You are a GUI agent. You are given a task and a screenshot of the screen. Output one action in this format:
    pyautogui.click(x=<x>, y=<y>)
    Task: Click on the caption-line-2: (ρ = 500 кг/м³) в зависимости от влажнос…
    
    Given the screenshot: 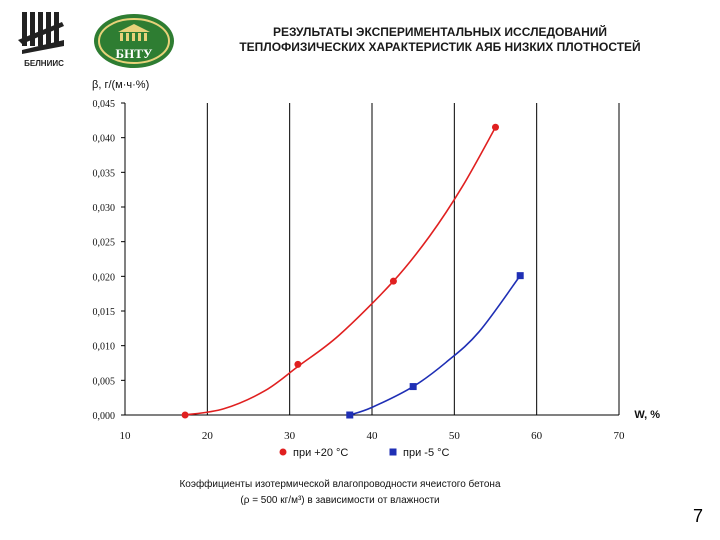 What is the action you would take?
    pyautogui.click(x=340, y=500)
    